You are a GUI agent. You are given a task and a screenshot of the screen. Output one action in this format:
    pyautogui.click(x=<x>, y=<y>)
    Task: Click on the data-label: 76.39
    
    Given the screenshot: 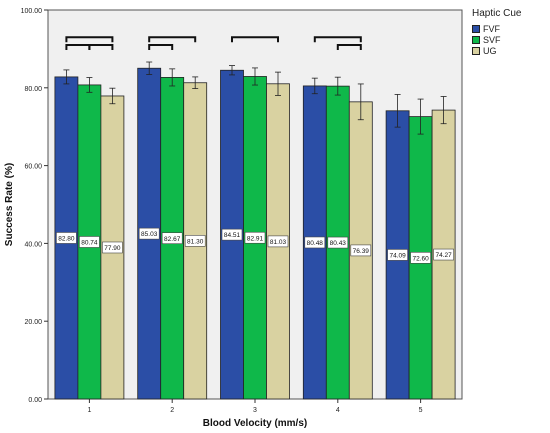 What is the action you would take?
    pyautogui.click(x=361, y=251)
    